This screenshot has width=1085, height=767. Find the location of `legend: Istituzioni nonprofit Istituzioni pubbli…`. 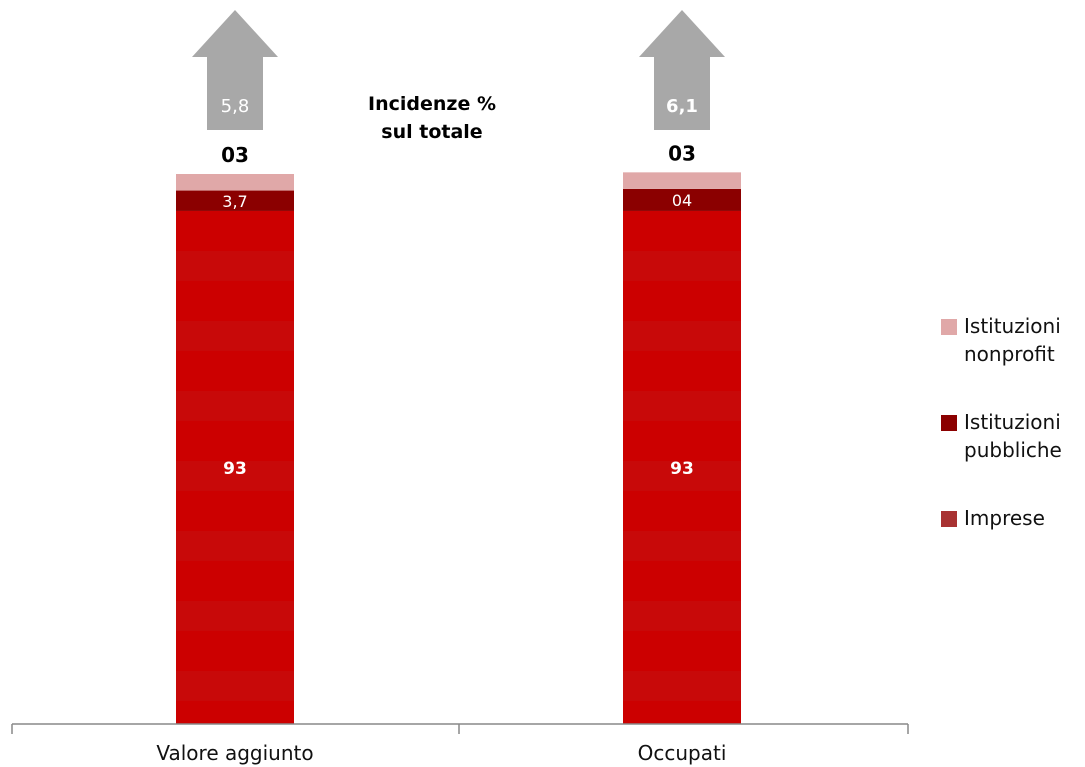

legend: Istituzioni nonprofit Istituzioni pubbli… is located at coordinates (1013, 456).